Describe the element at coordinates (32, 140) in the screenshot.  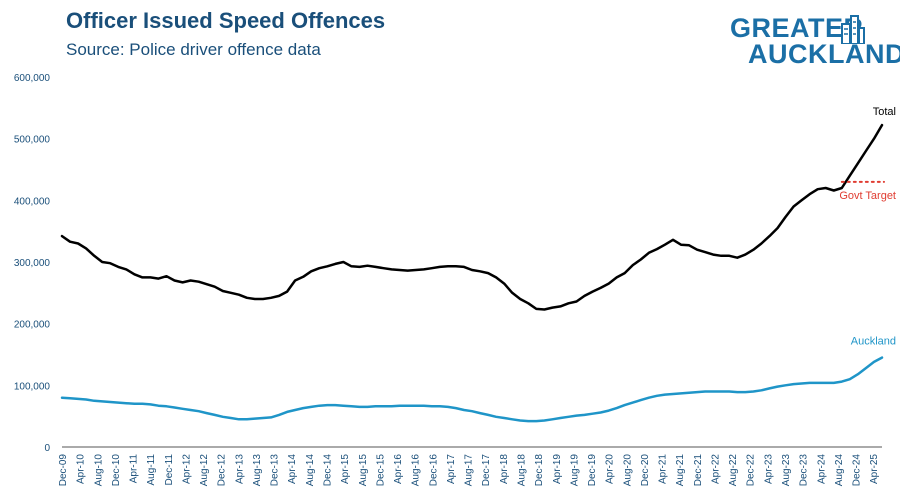
I see `y-tick-label: 500,000` at that location.